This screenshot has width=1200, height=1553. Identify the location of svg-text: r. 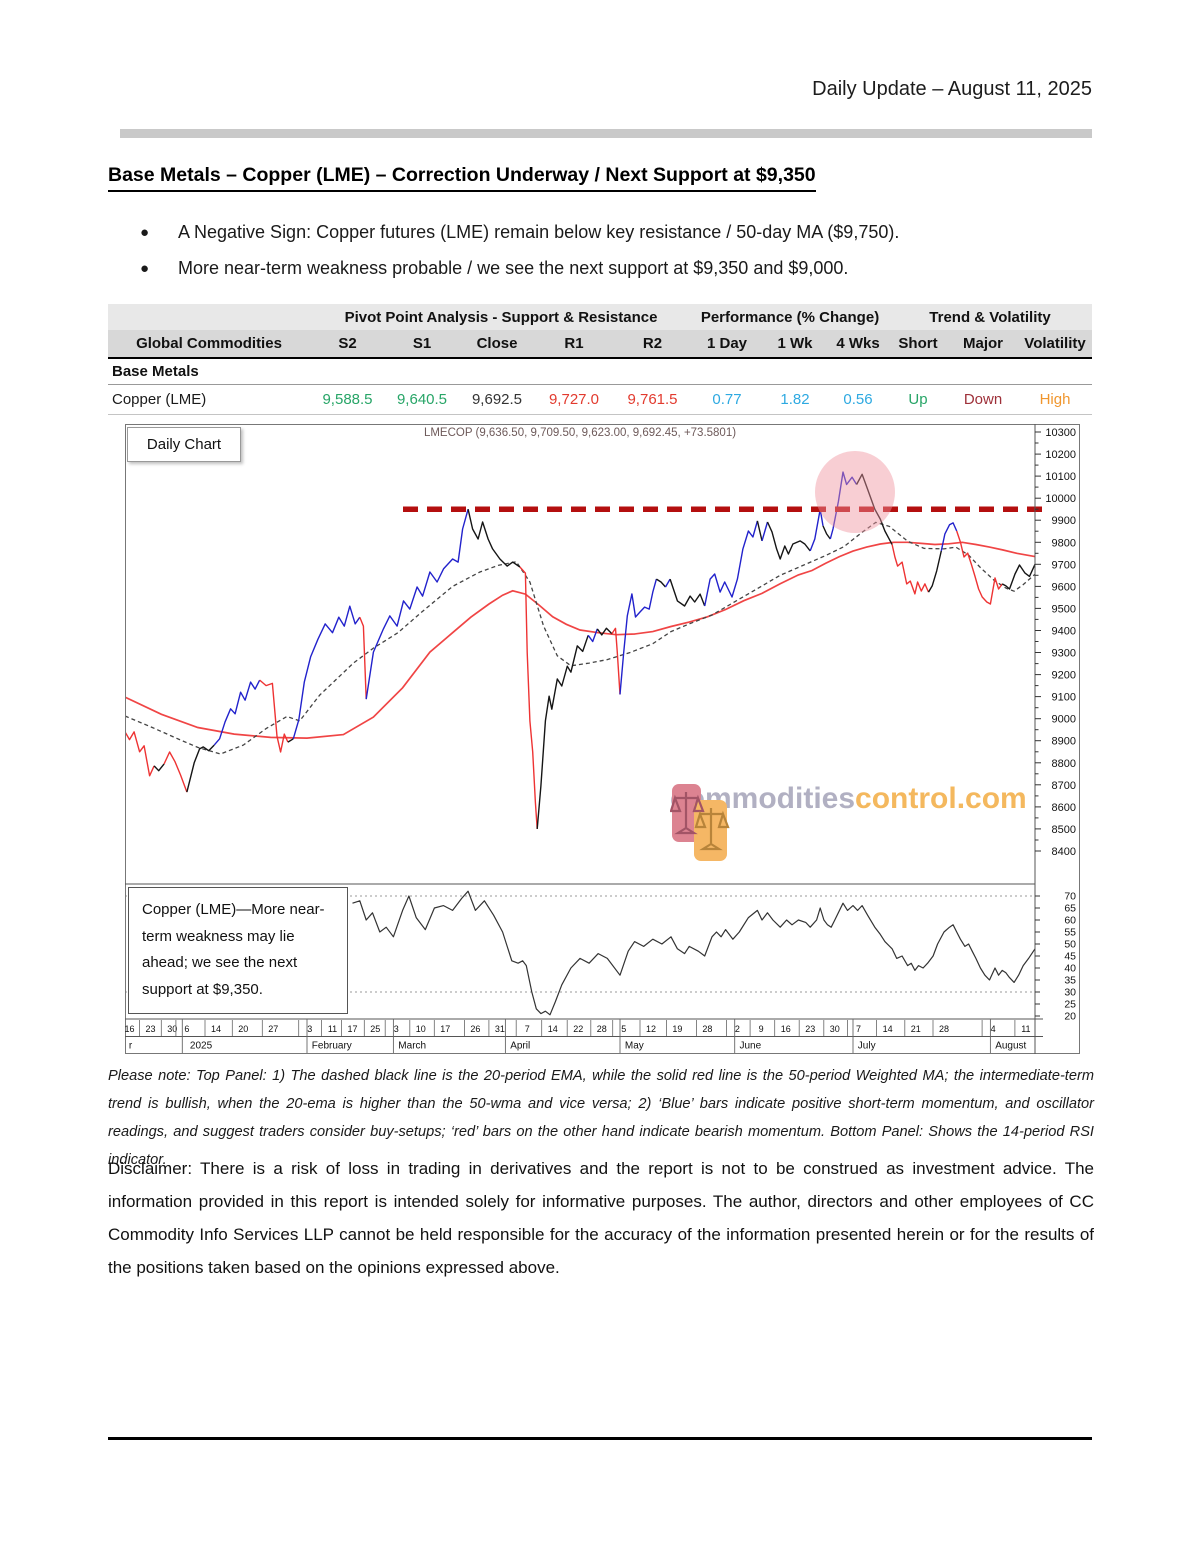
(131, 1046).